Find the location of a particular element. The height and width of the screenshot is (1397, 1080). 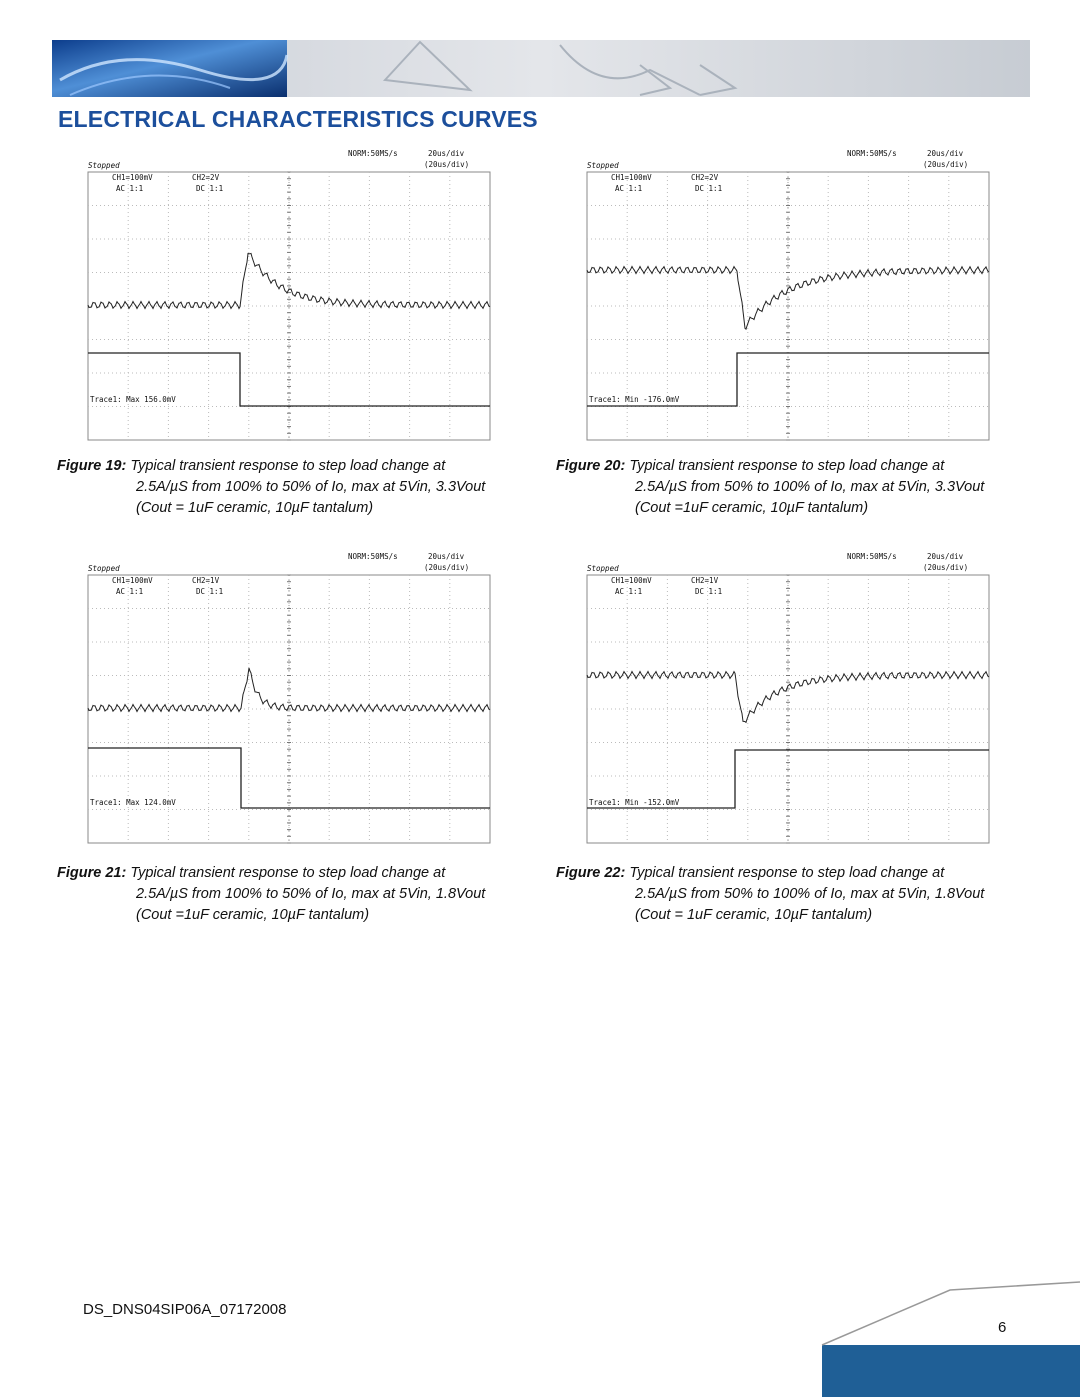

document-id: DS_DNS04SIP06A_07172008 is located at coordinates (185, 1309).